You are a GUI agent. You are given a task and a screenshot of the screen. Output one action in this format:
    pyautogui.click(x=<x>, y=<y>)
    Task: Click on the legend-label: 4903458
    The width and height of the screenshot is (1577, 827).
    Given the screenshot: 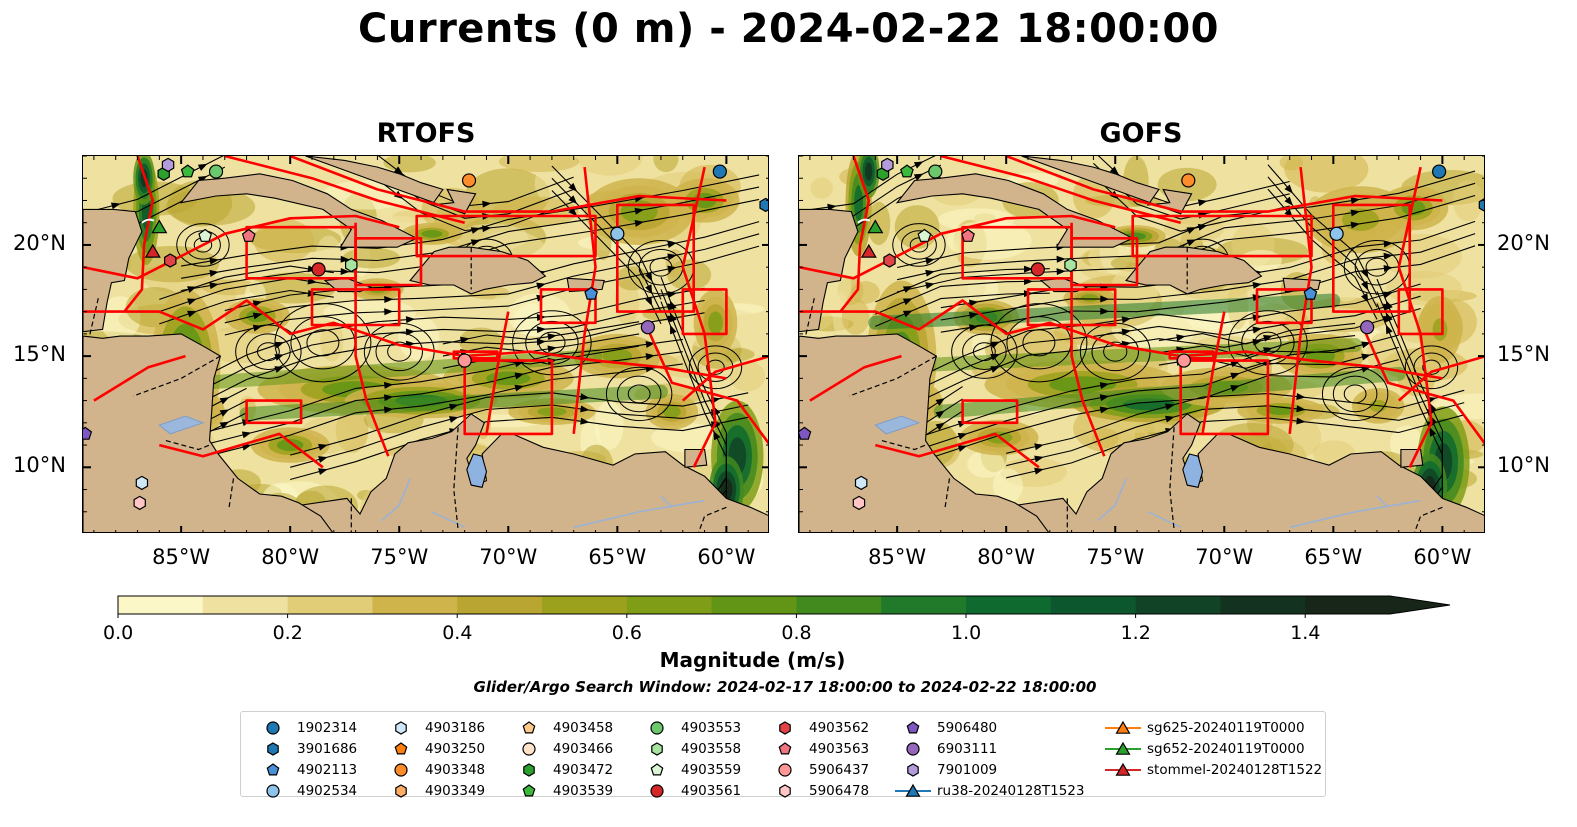 What is the action you would take?
    pyautogui.click(x=583, y=728)
    